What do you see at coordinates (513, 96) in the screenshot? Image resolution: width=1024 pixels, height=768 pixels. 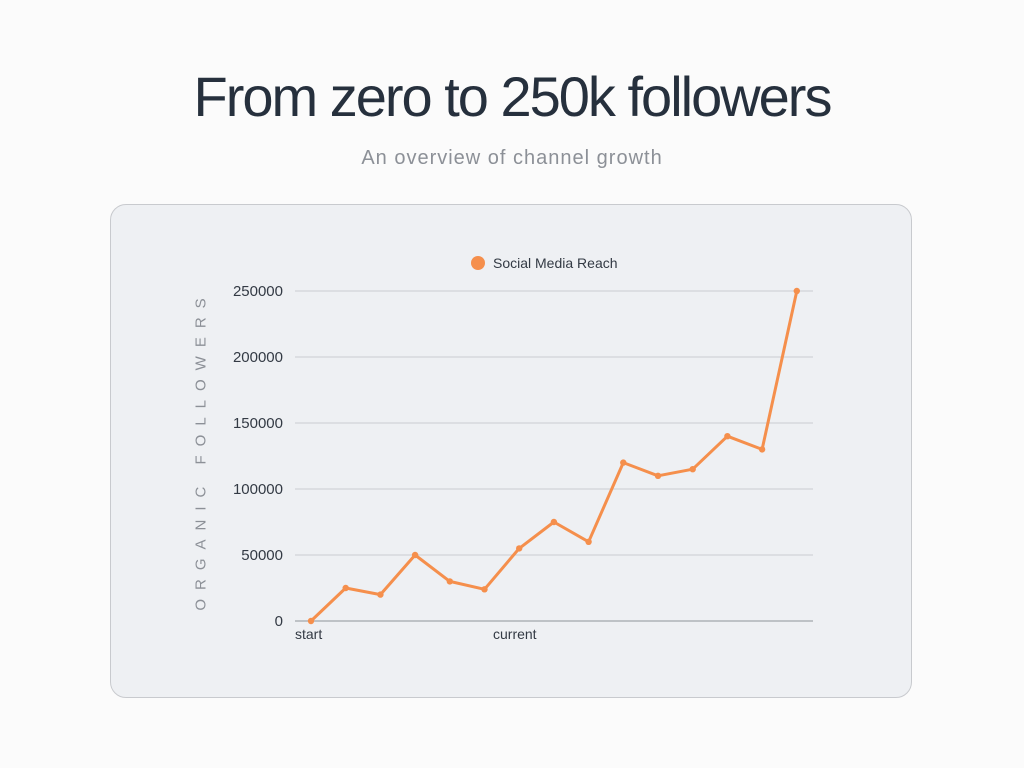 I see `page-title: From zero to 250k followers` at bounding box center [513, 96].